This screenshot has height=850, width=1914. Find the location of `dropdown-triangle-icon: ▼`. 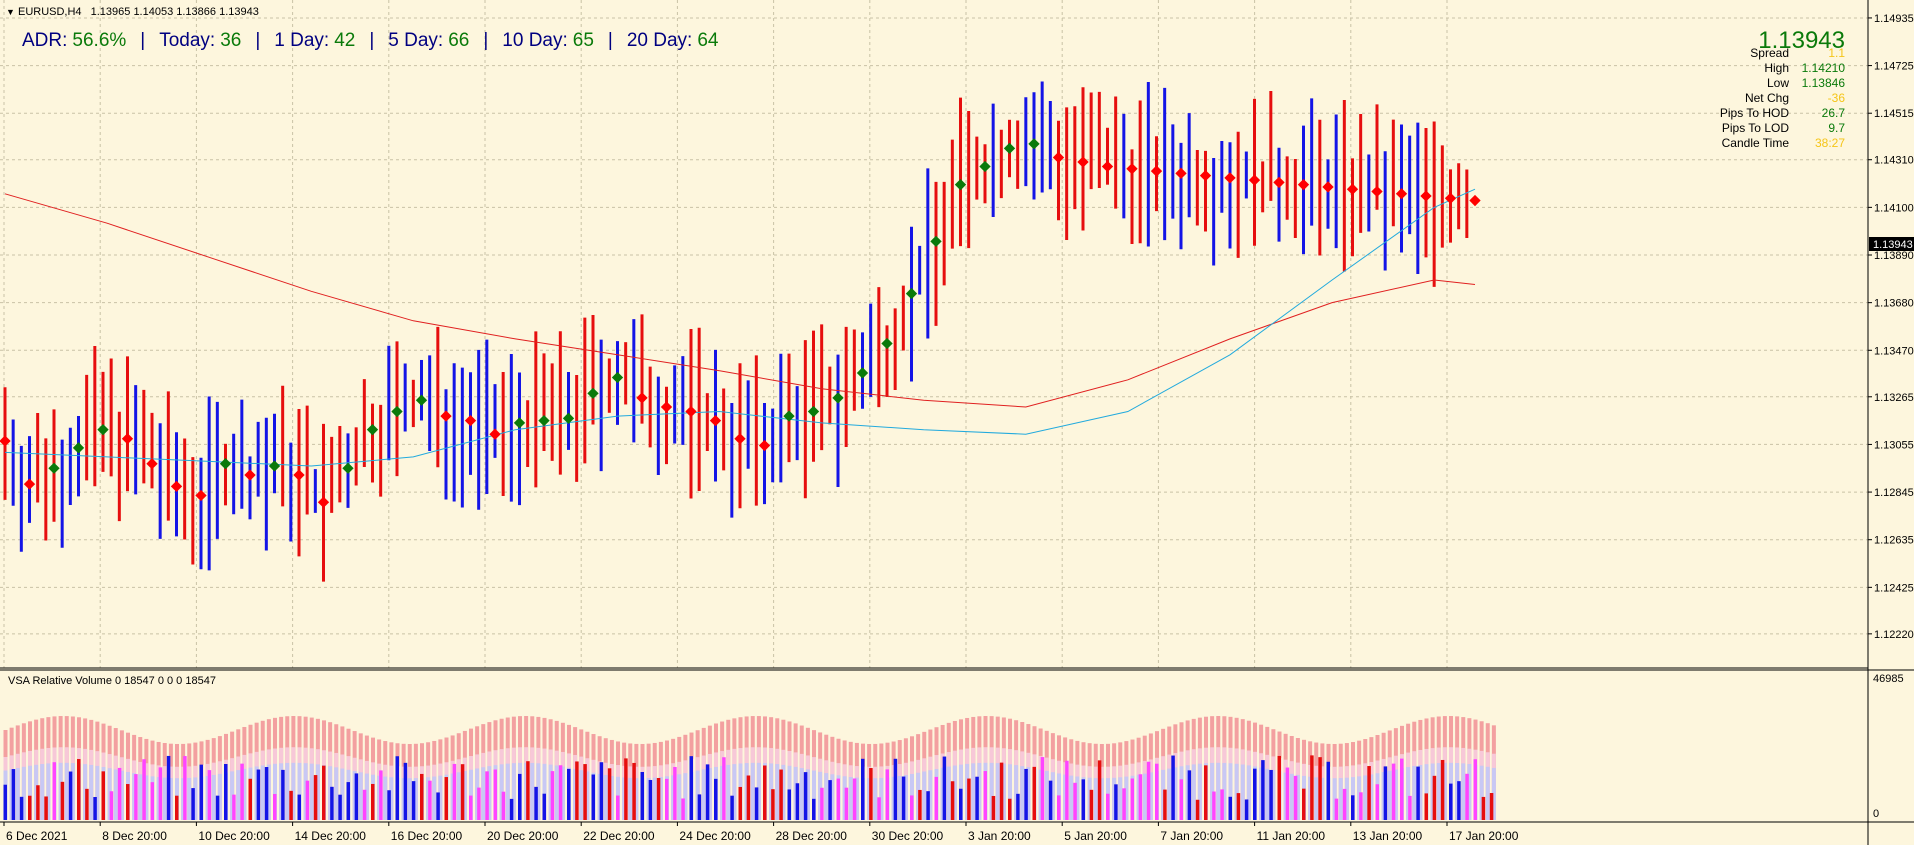

dropdown-triangle-icon: ▼ is located at coordinates (10, 12).